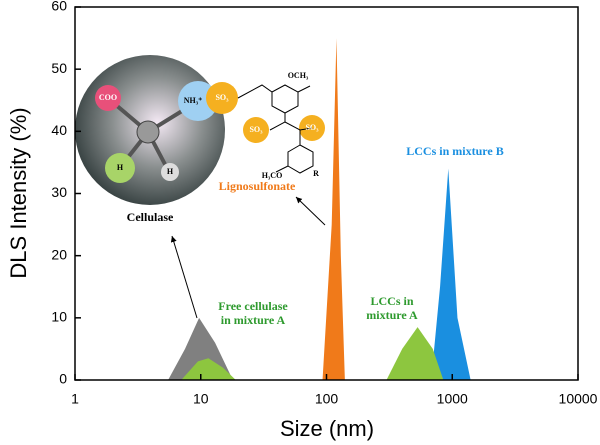  Describe the element at coordinates (150, 217) in the screenshot. I see `annotation: Cellulase` at that location.